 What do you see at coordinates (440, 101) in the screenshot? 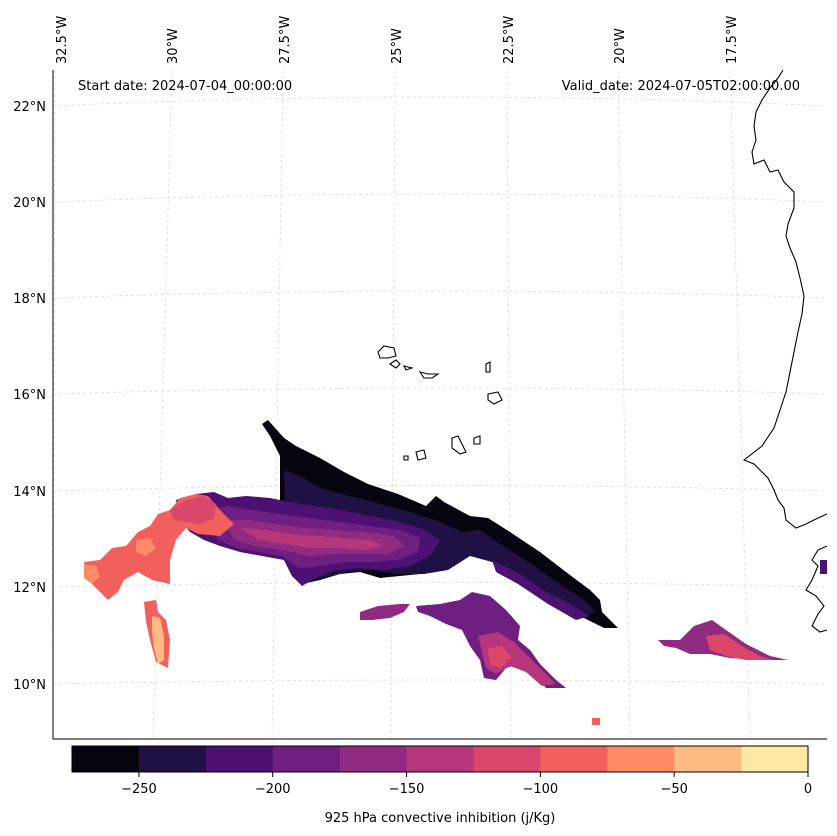
I see `parallel-22n` at bounding box center [440, 101].